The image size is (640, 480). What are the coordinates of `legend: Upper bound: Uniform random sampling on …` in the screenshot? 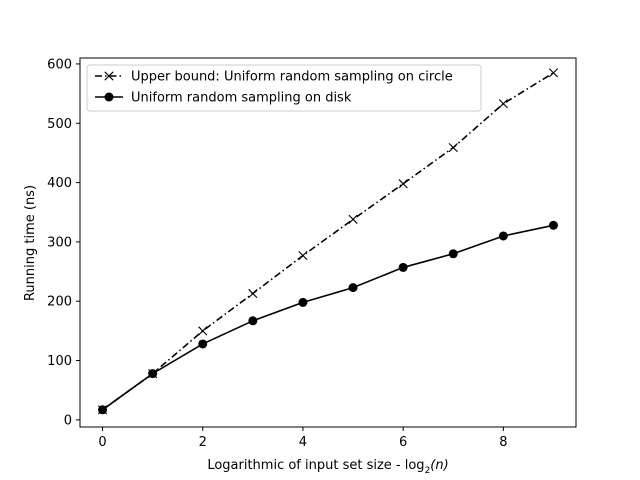 It's located at (284, 88).